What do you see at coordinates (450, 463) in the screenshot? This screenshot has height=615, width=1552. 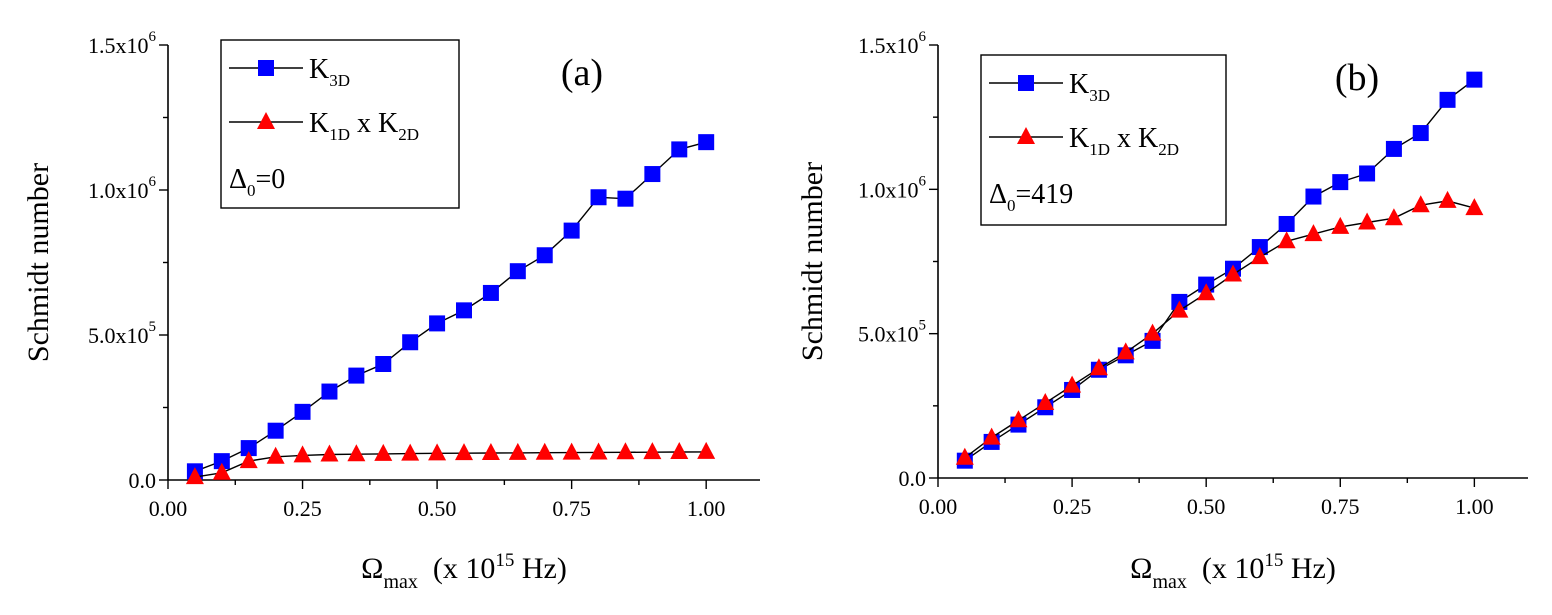 I see `series-k1d-x-k2d` at bounding box center [450, 463].